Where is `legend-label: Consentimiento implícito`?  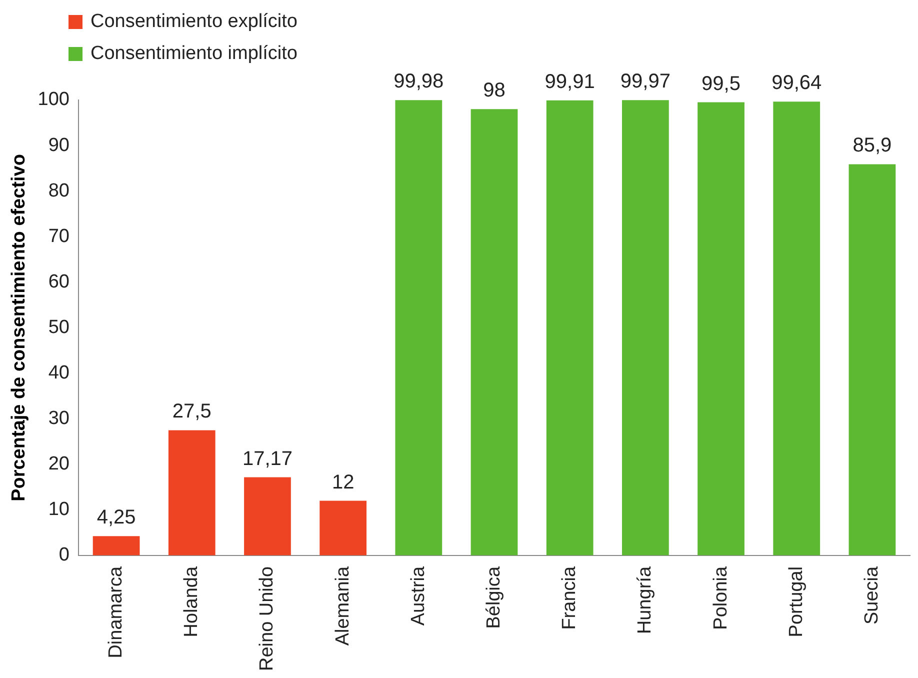
legend-label: Consentimiento implícito is located at coordinates (194, 53).